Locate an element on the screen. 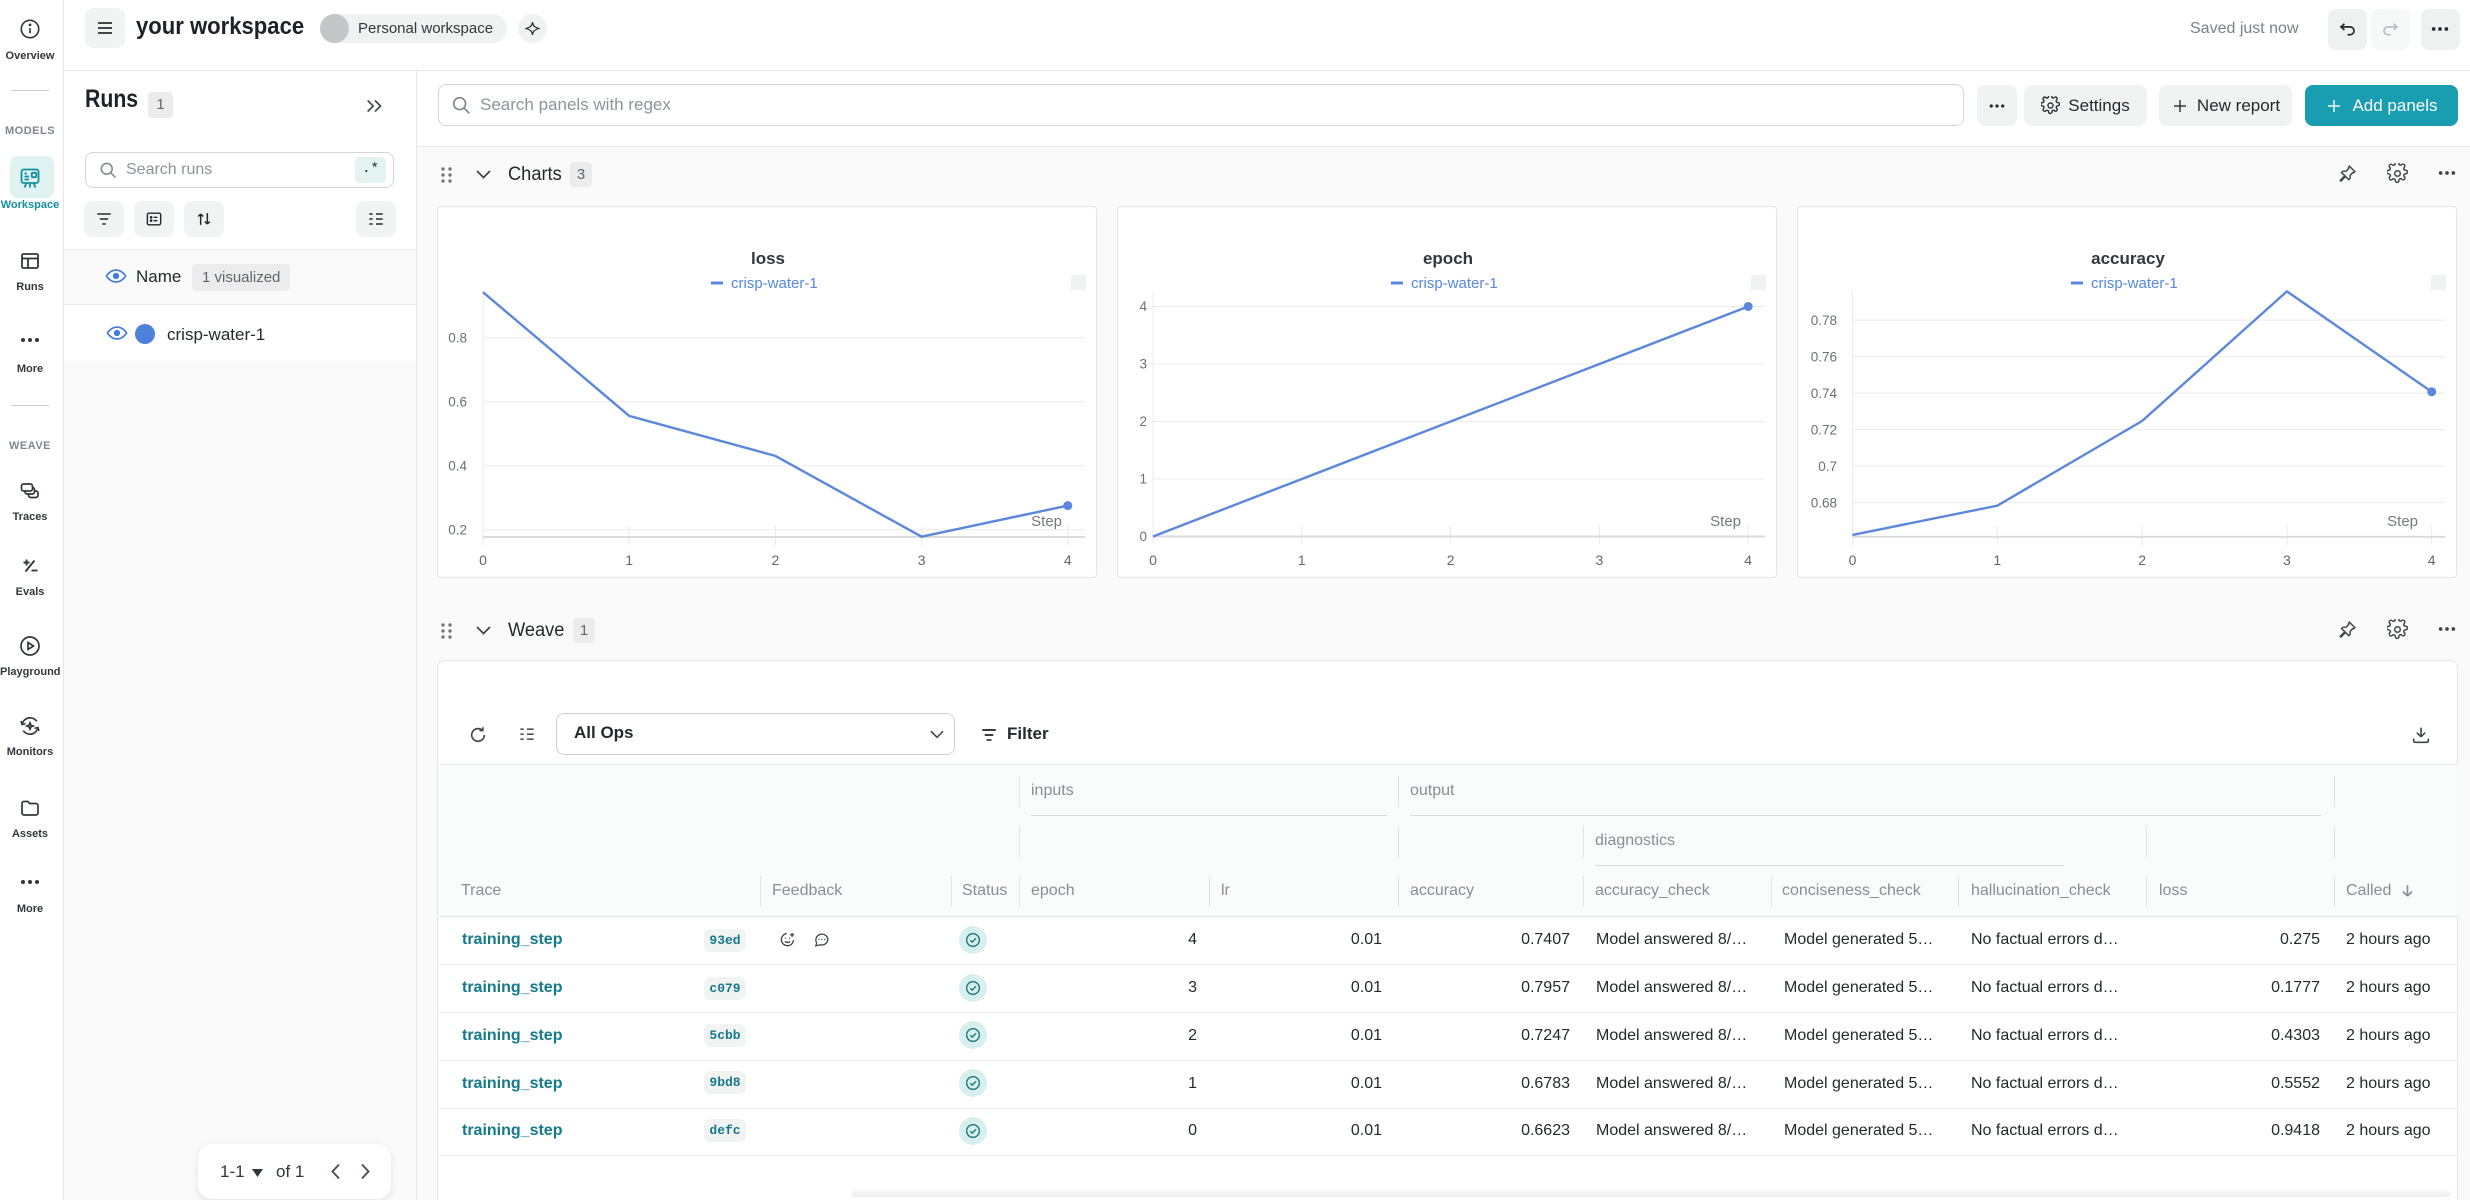 The height and width of the screenshot is (1200, 2470). svg-text: 0.2 is located at coordinates (457, 529).